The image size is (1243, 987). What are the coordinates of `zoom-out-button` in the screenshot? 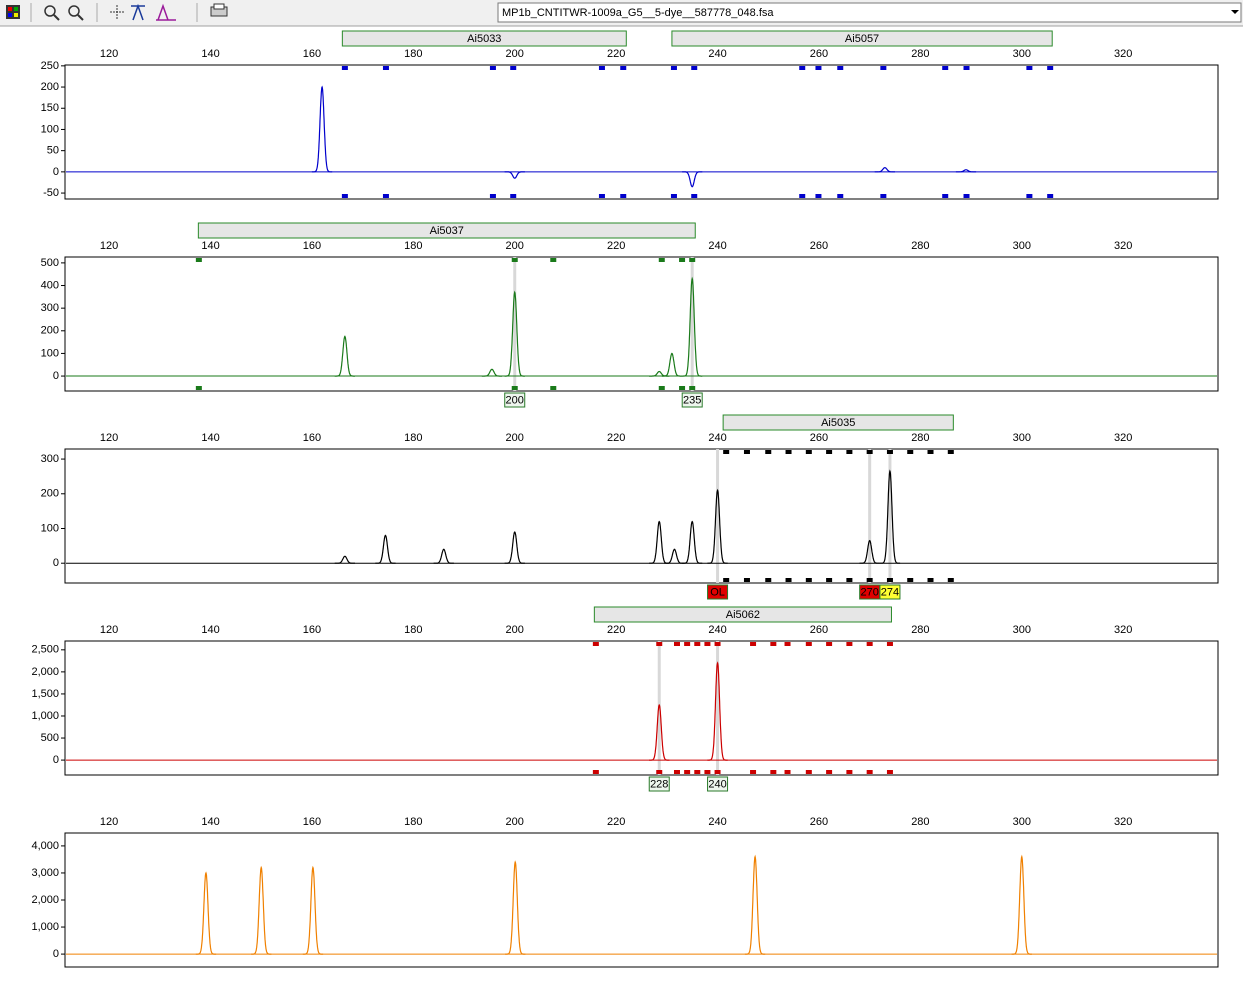 It's located at (74, 11).